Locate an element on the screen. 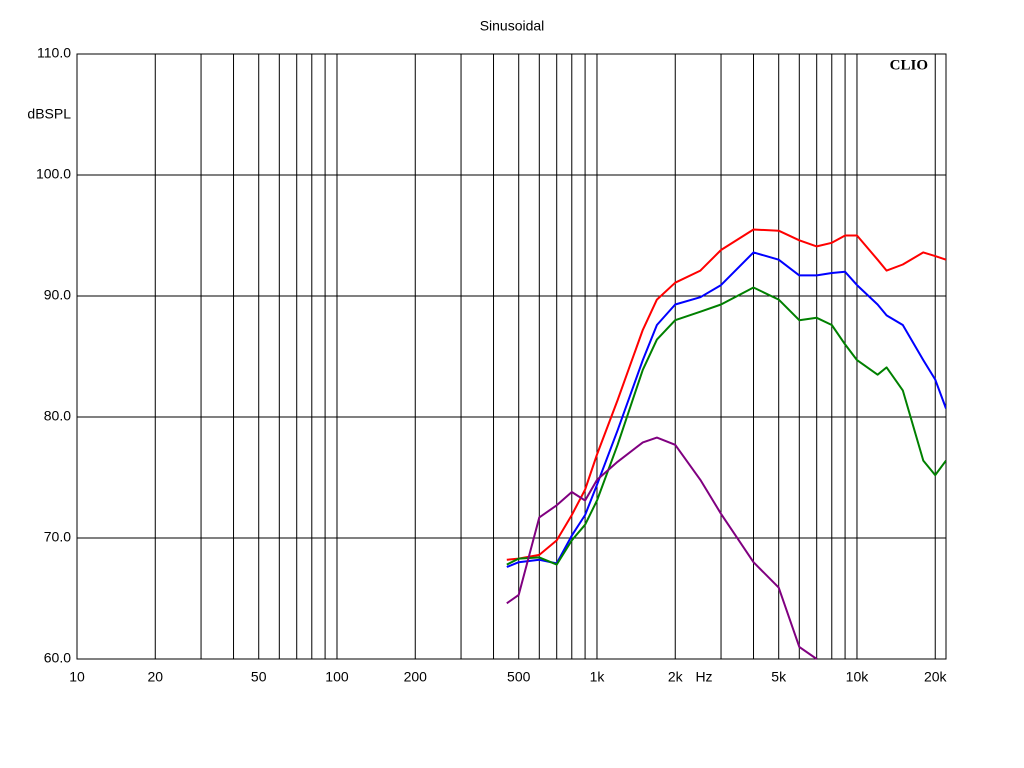  x-tick-label: 20 is located at coordinates (155, 677).